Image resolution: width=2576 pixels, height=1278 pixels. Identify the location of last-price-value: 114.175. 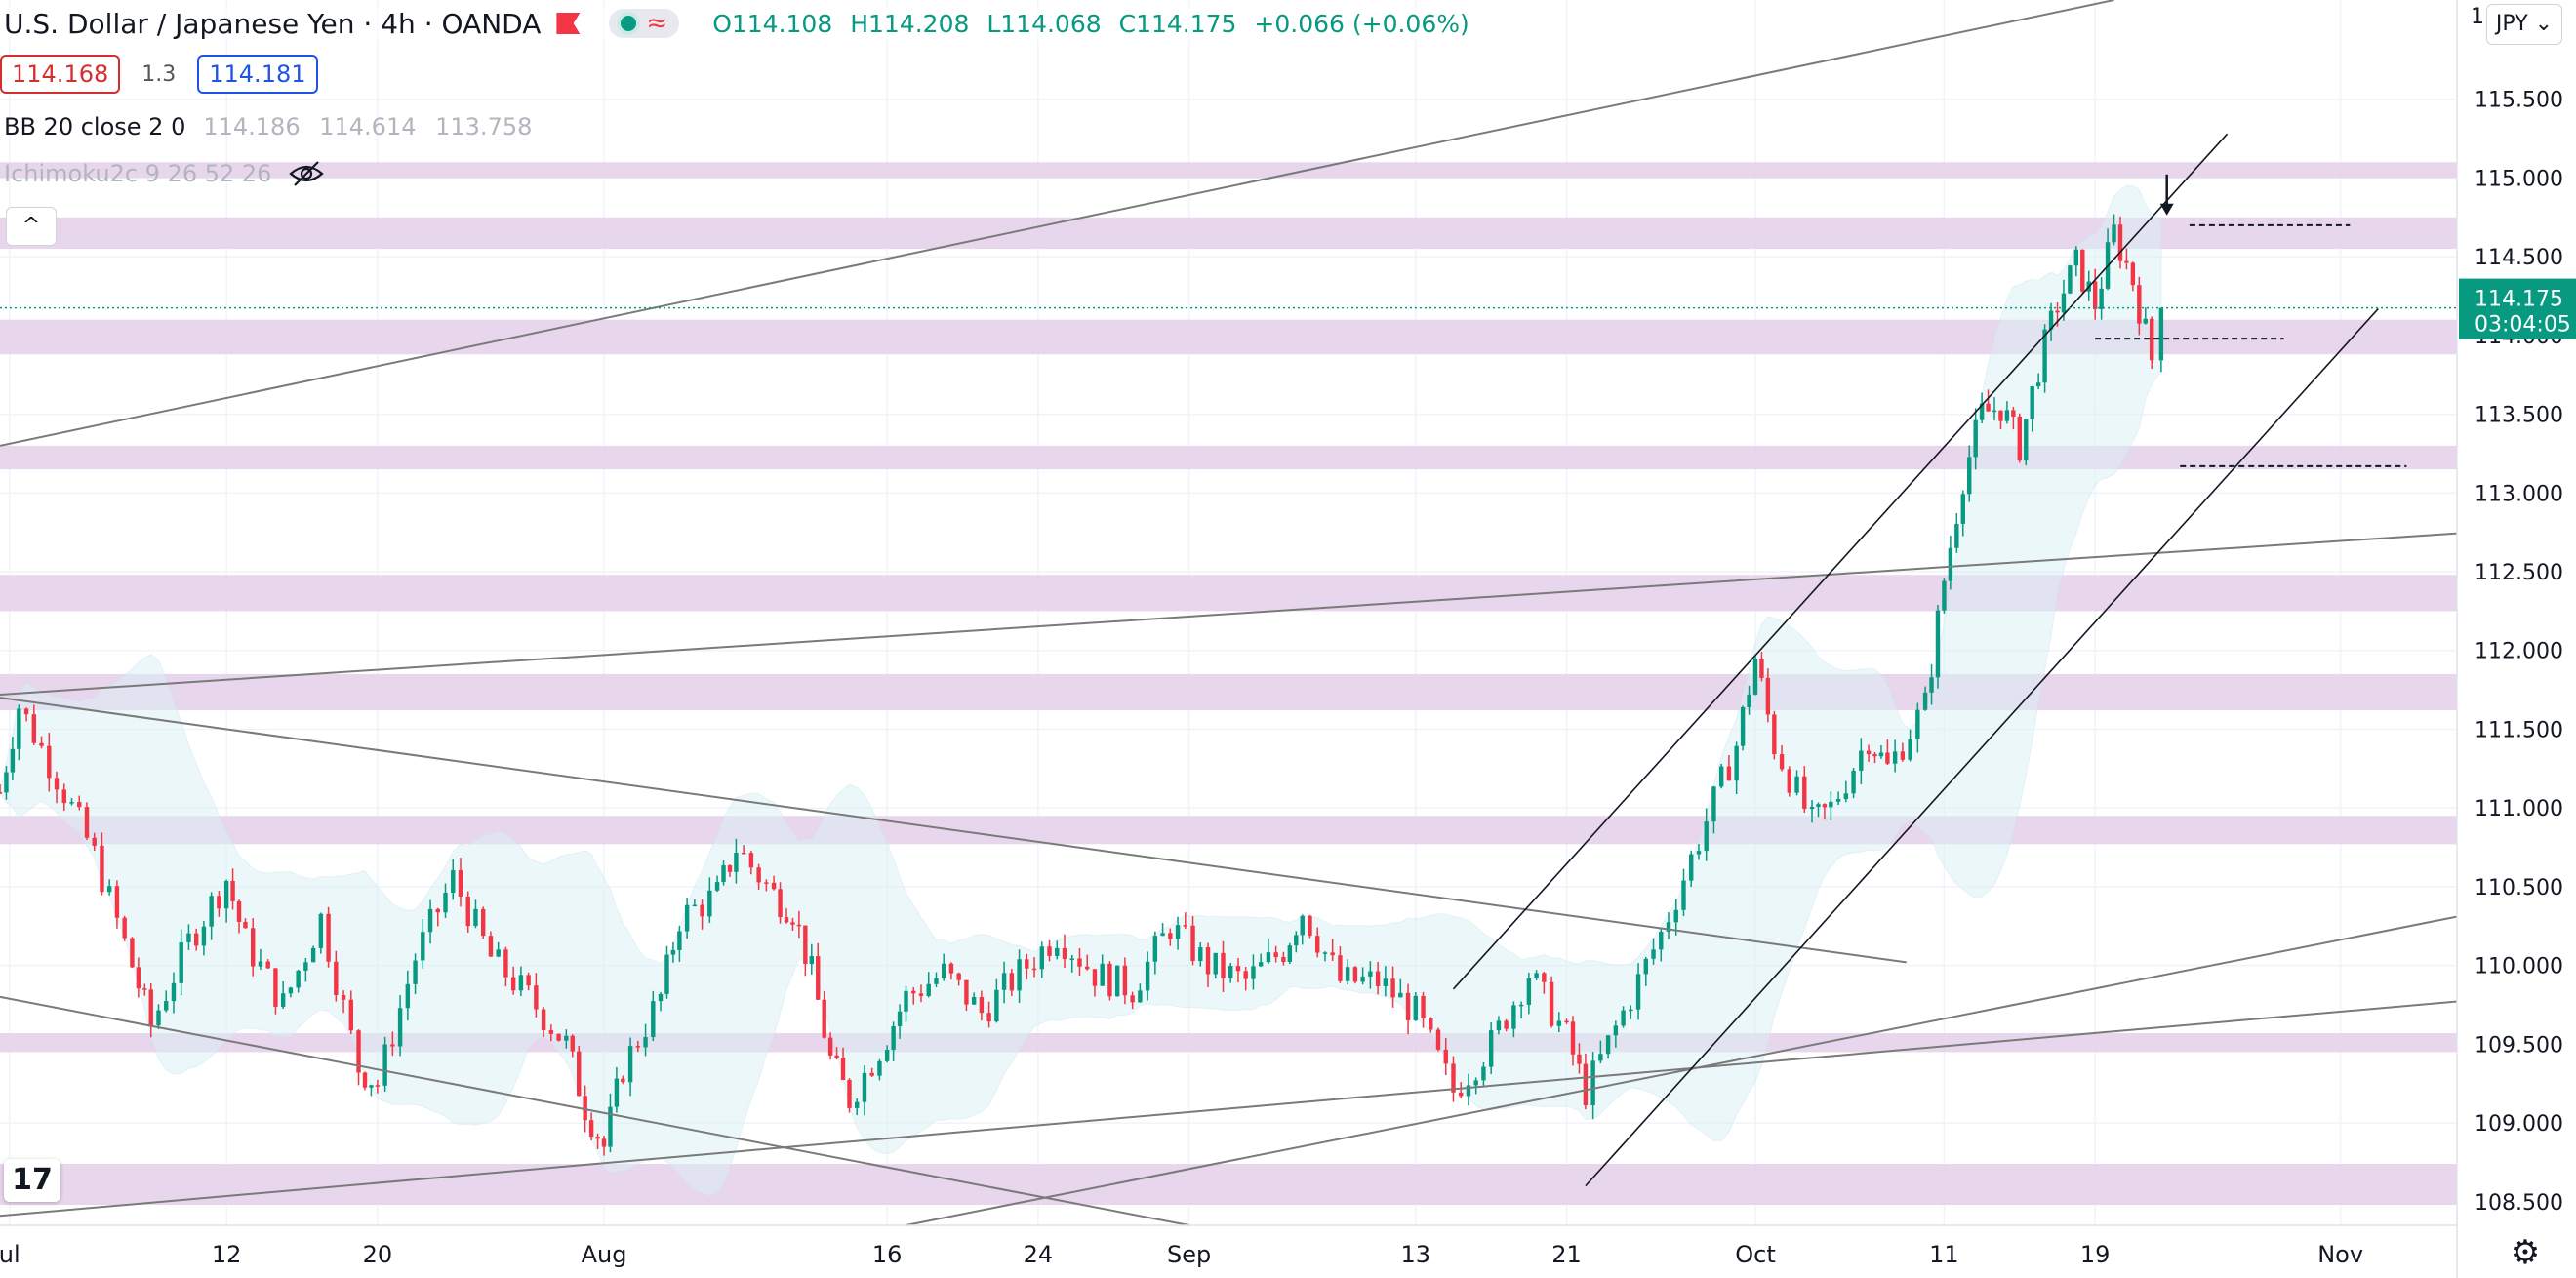
(2519, 300).